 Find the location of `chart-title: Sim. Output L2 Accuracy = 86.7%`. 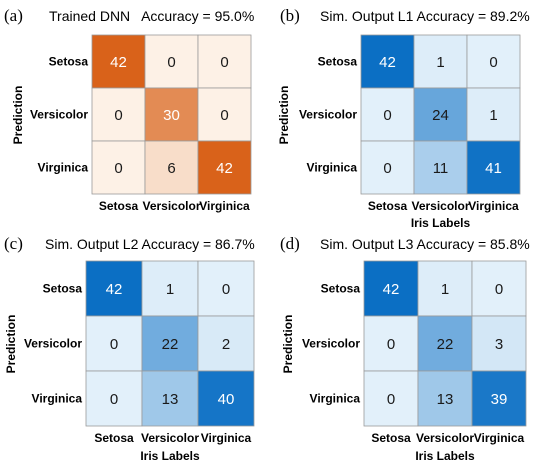

chart-title: Sim. Output L2 Accuracy = 86.7% is located at coordinates (150, 244).